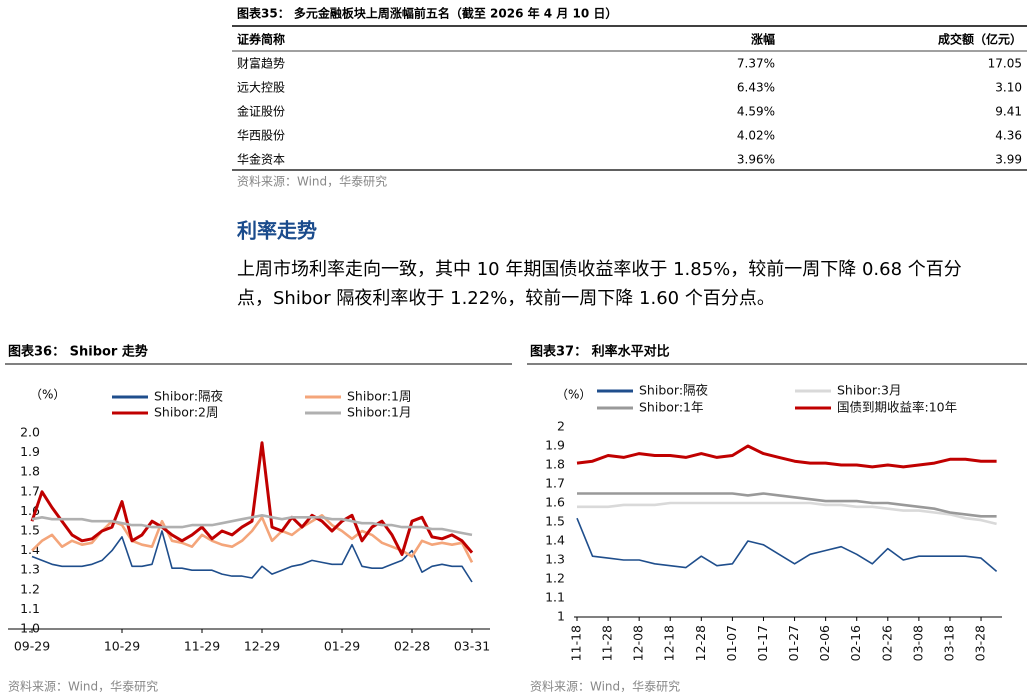 Image resolution: width=1031 pixels, height=700 pixels. What do you see at coordinates (412, 646) in the screenshot?
I see `x-tick-label: 02-28` at bounding box center [412, 646].